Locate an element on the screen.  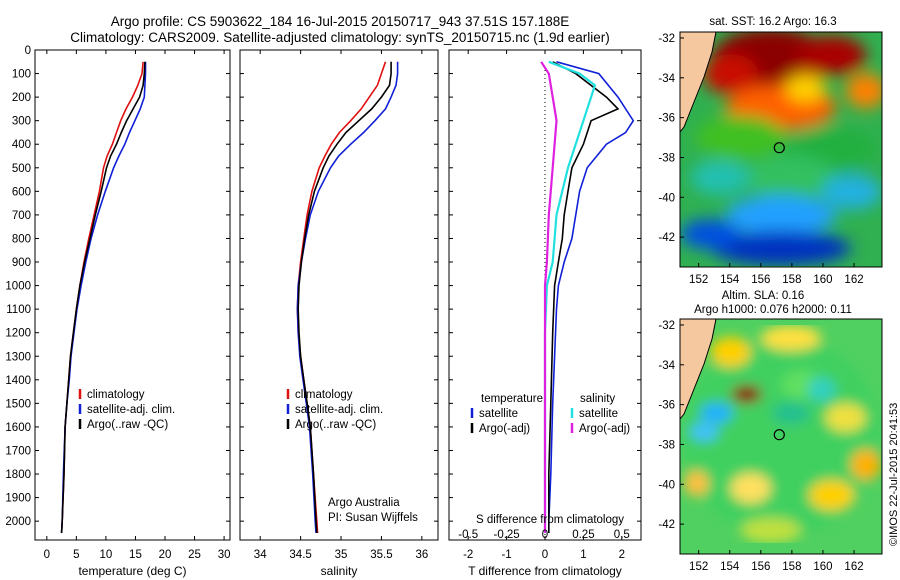
y-tick-label: 1700 is located at coordinates (18, 451).